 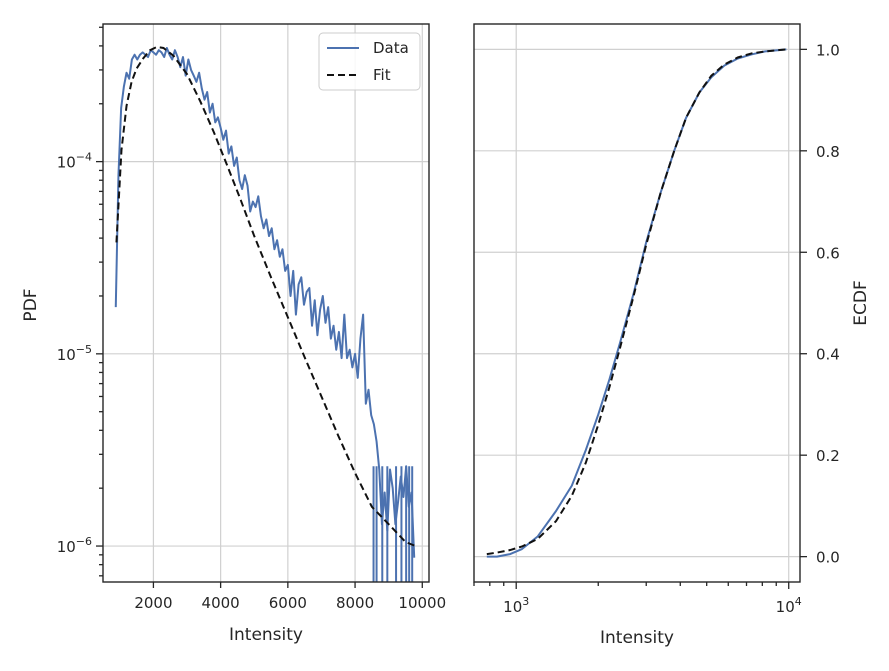 What do you see at coordinates (382, 75) in the screenshot?
I see `legend-fit-label: Fit` at bounding box center [382, 75].